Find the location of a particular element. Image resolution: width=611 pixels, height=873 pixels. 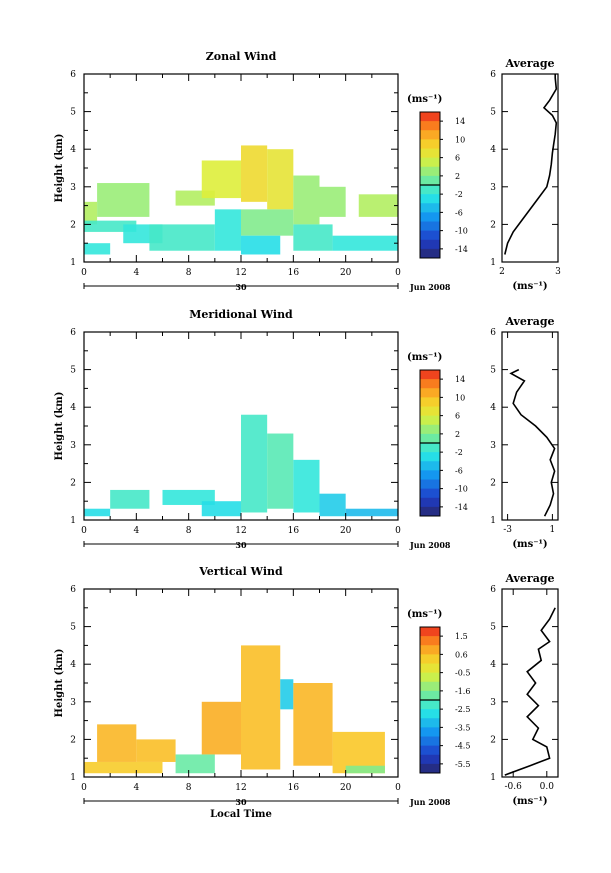

y-tick-label: 4 is located at coordinates (73, 665).